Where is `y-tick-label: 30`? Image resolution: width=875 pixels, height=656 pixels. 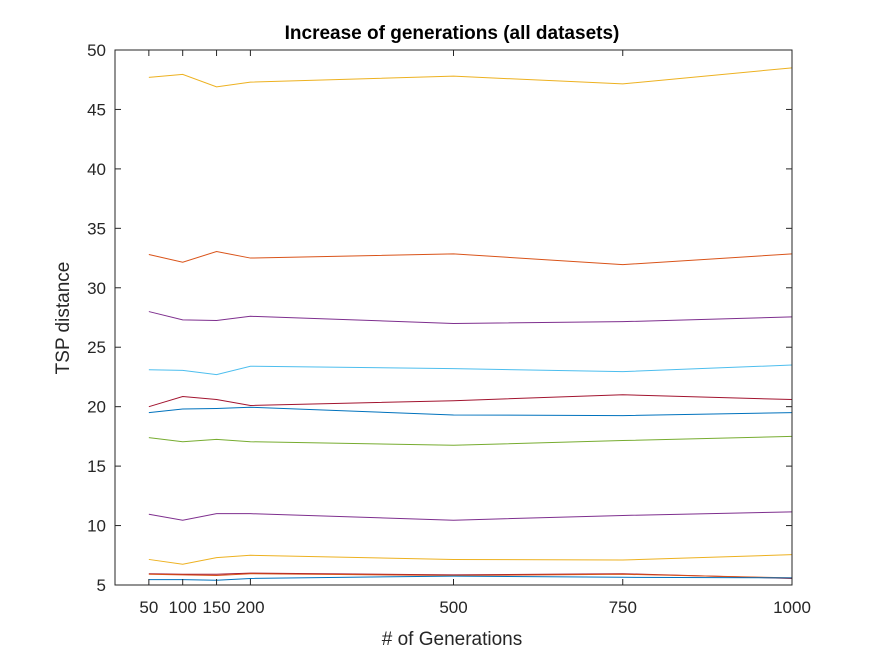
y-tick-label: 30 is located at coordinates (96, 288).